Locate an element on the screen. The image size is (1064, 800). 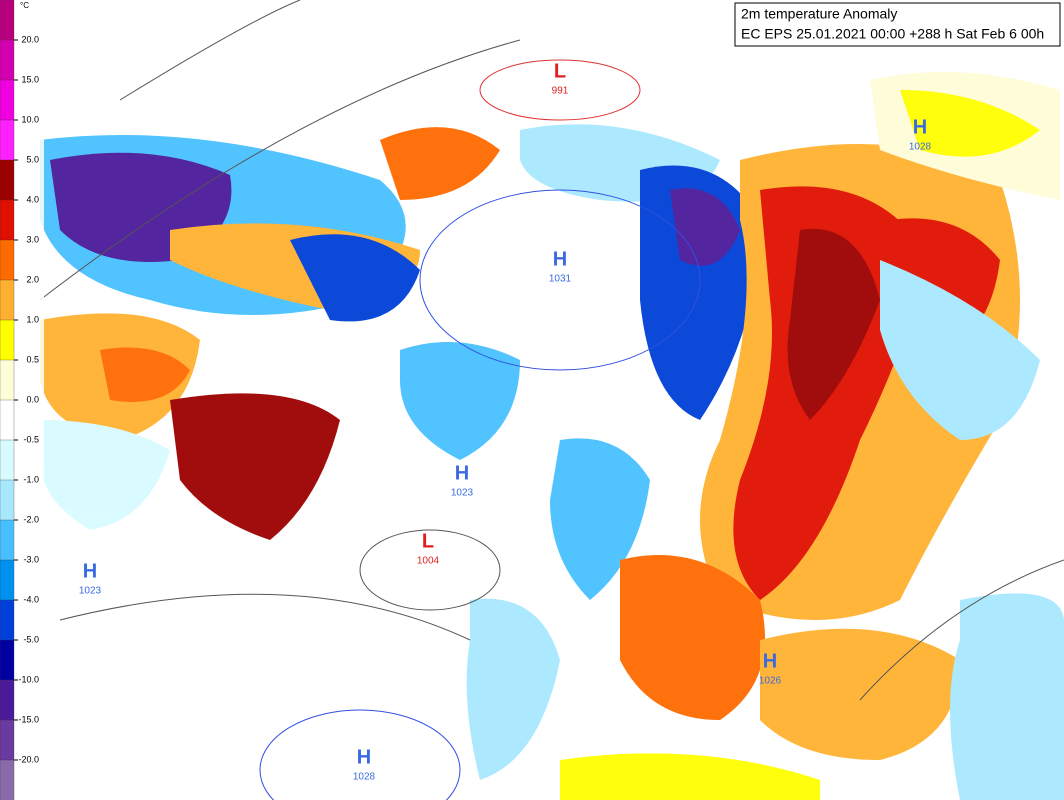
legend-label: 0.0 is located at coordinates (32, 399).